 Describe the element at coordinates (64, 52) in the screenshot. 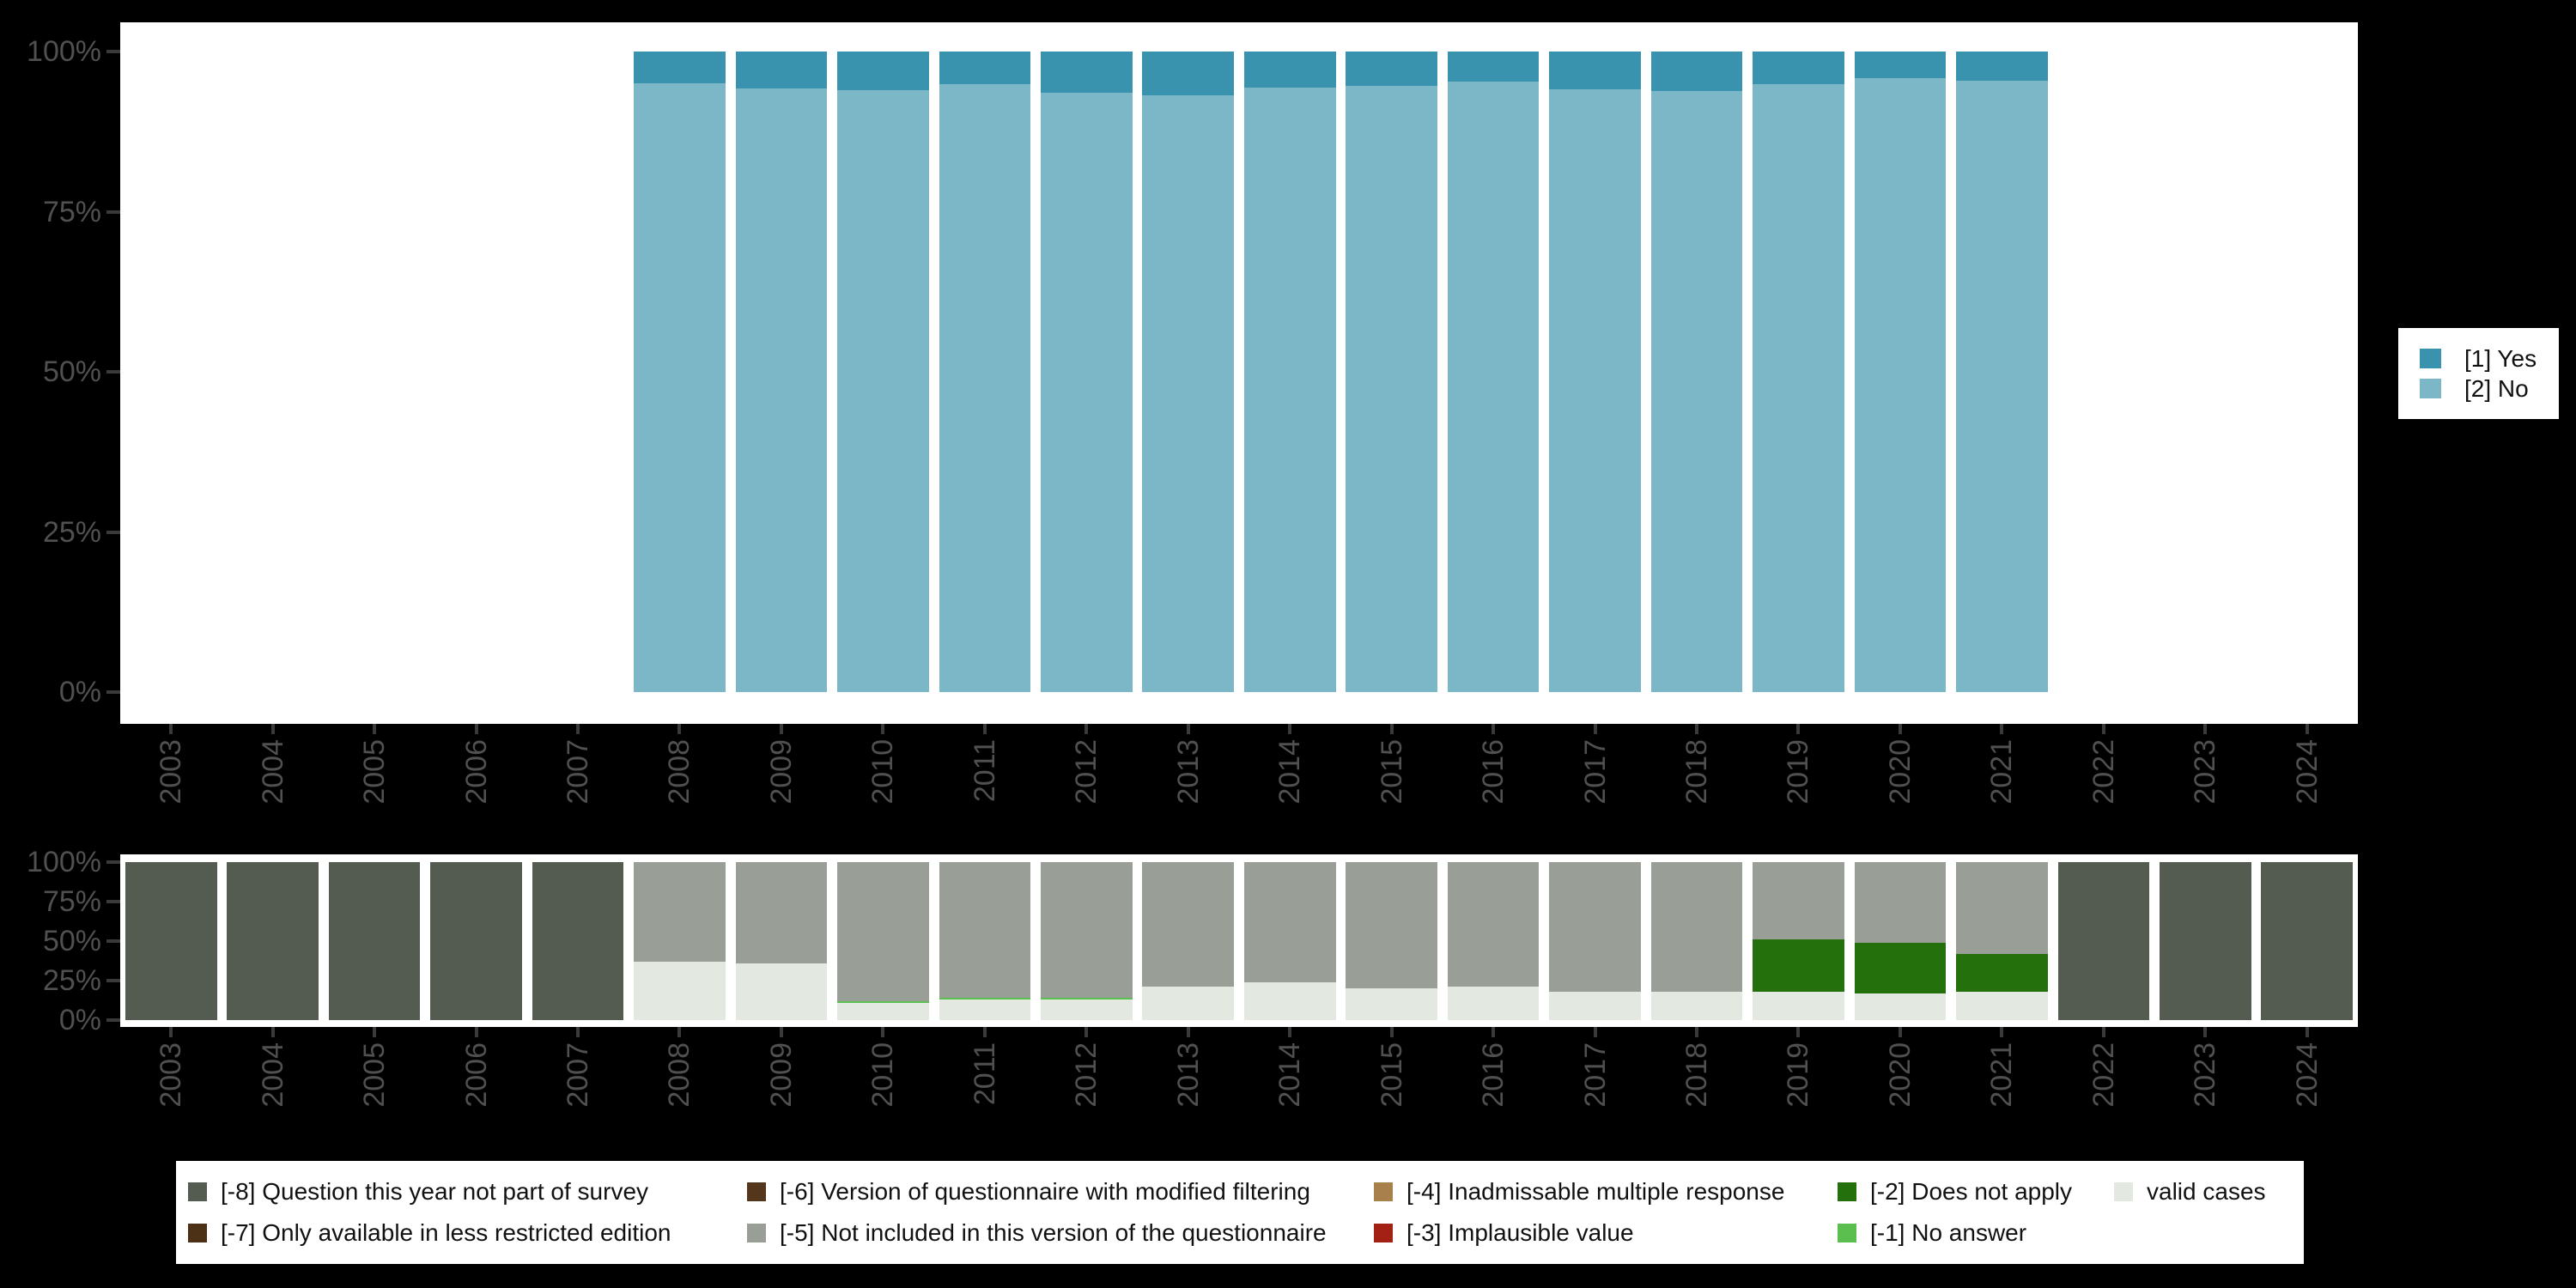

I see `y-tick-label: 100%` at that location.